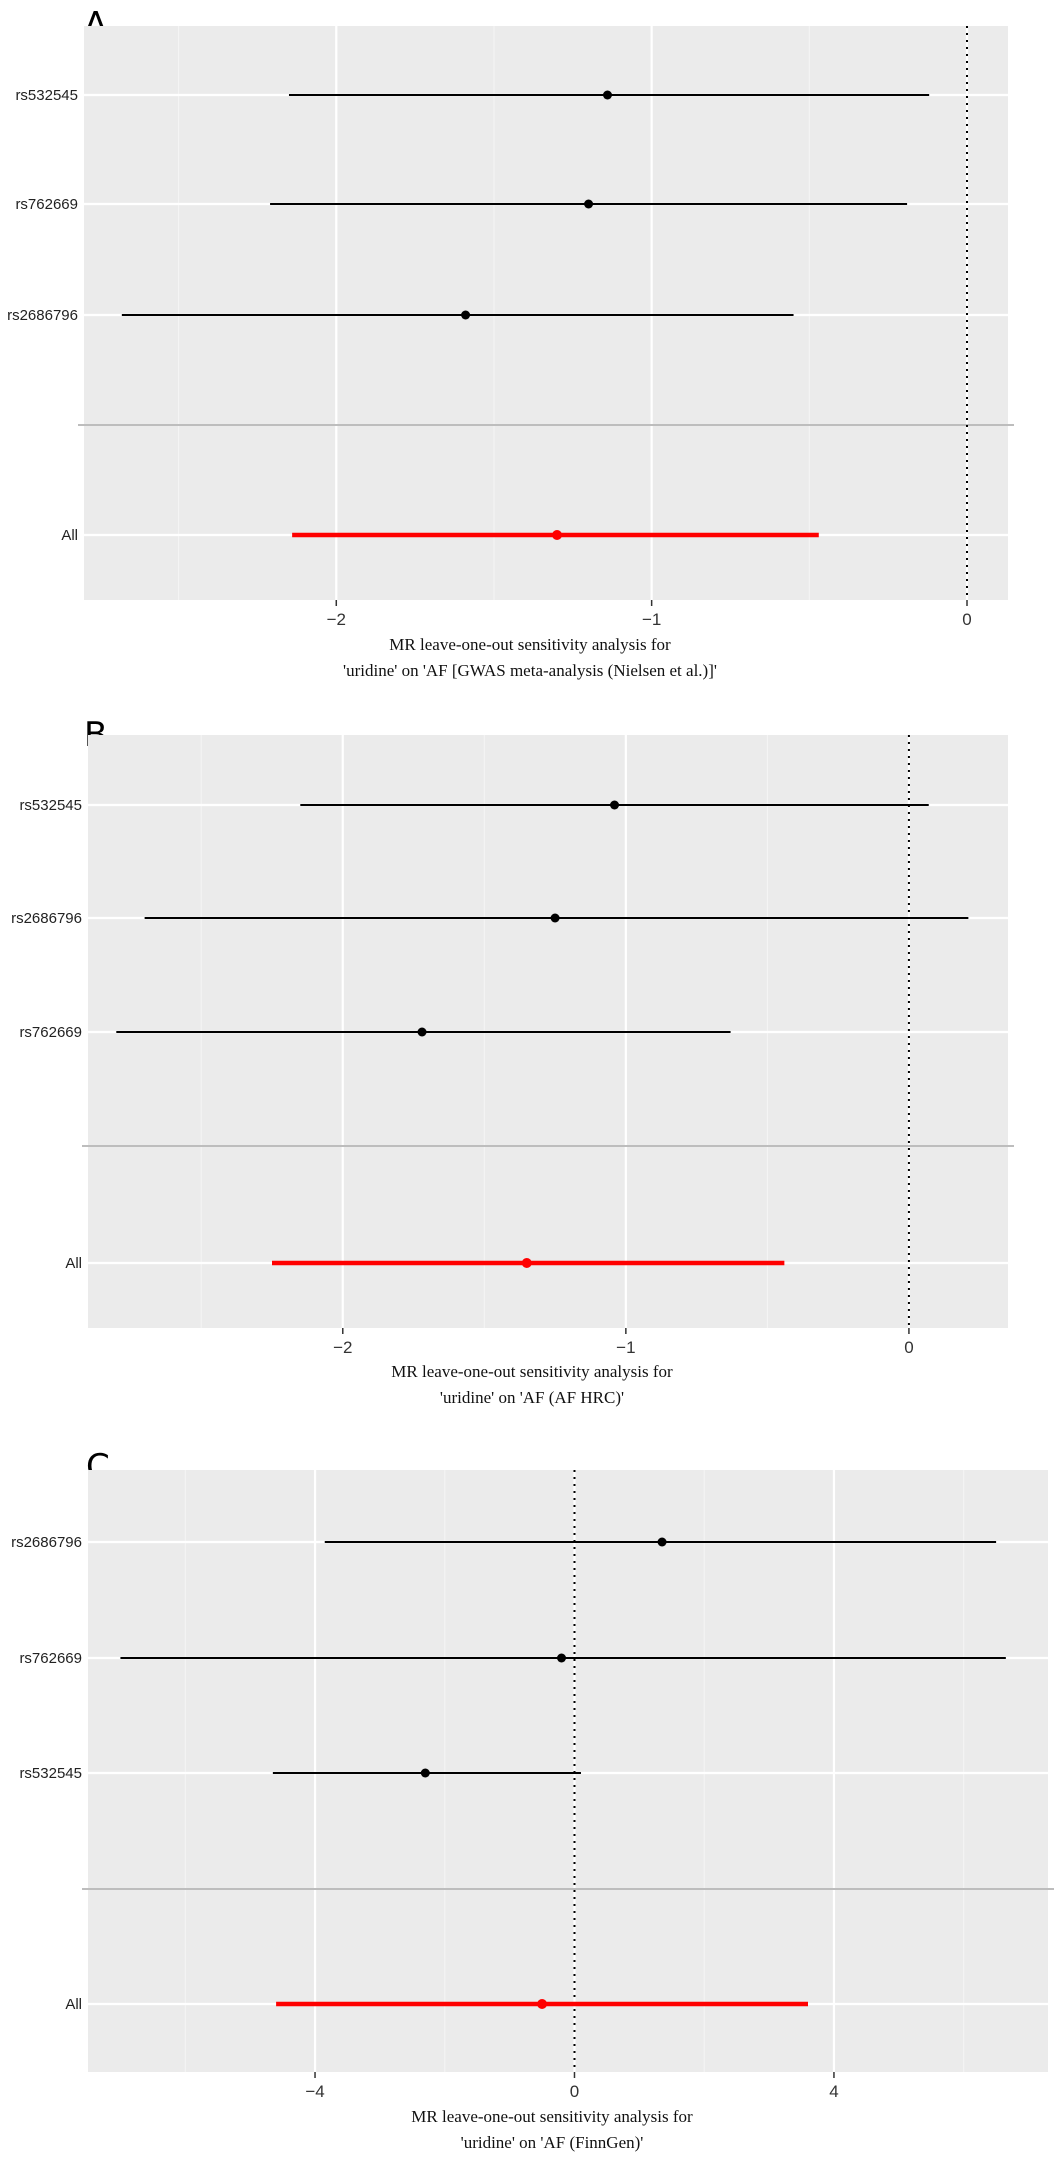 This screenshot has height=2157, width=1054. Describe the element at coordinates (532, 1397) in the screenshot. I see `x-axis-caption-line: 'uridine' on 'AF (AF HRC)'` at that location.